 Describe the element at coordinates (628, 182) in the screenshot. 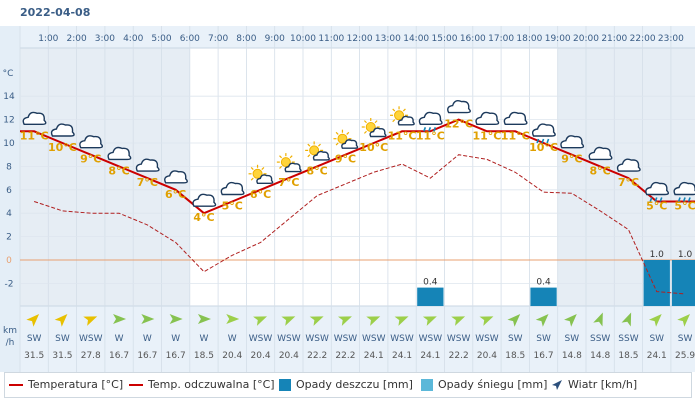

I see `temperature-label: 7°C` at that location.